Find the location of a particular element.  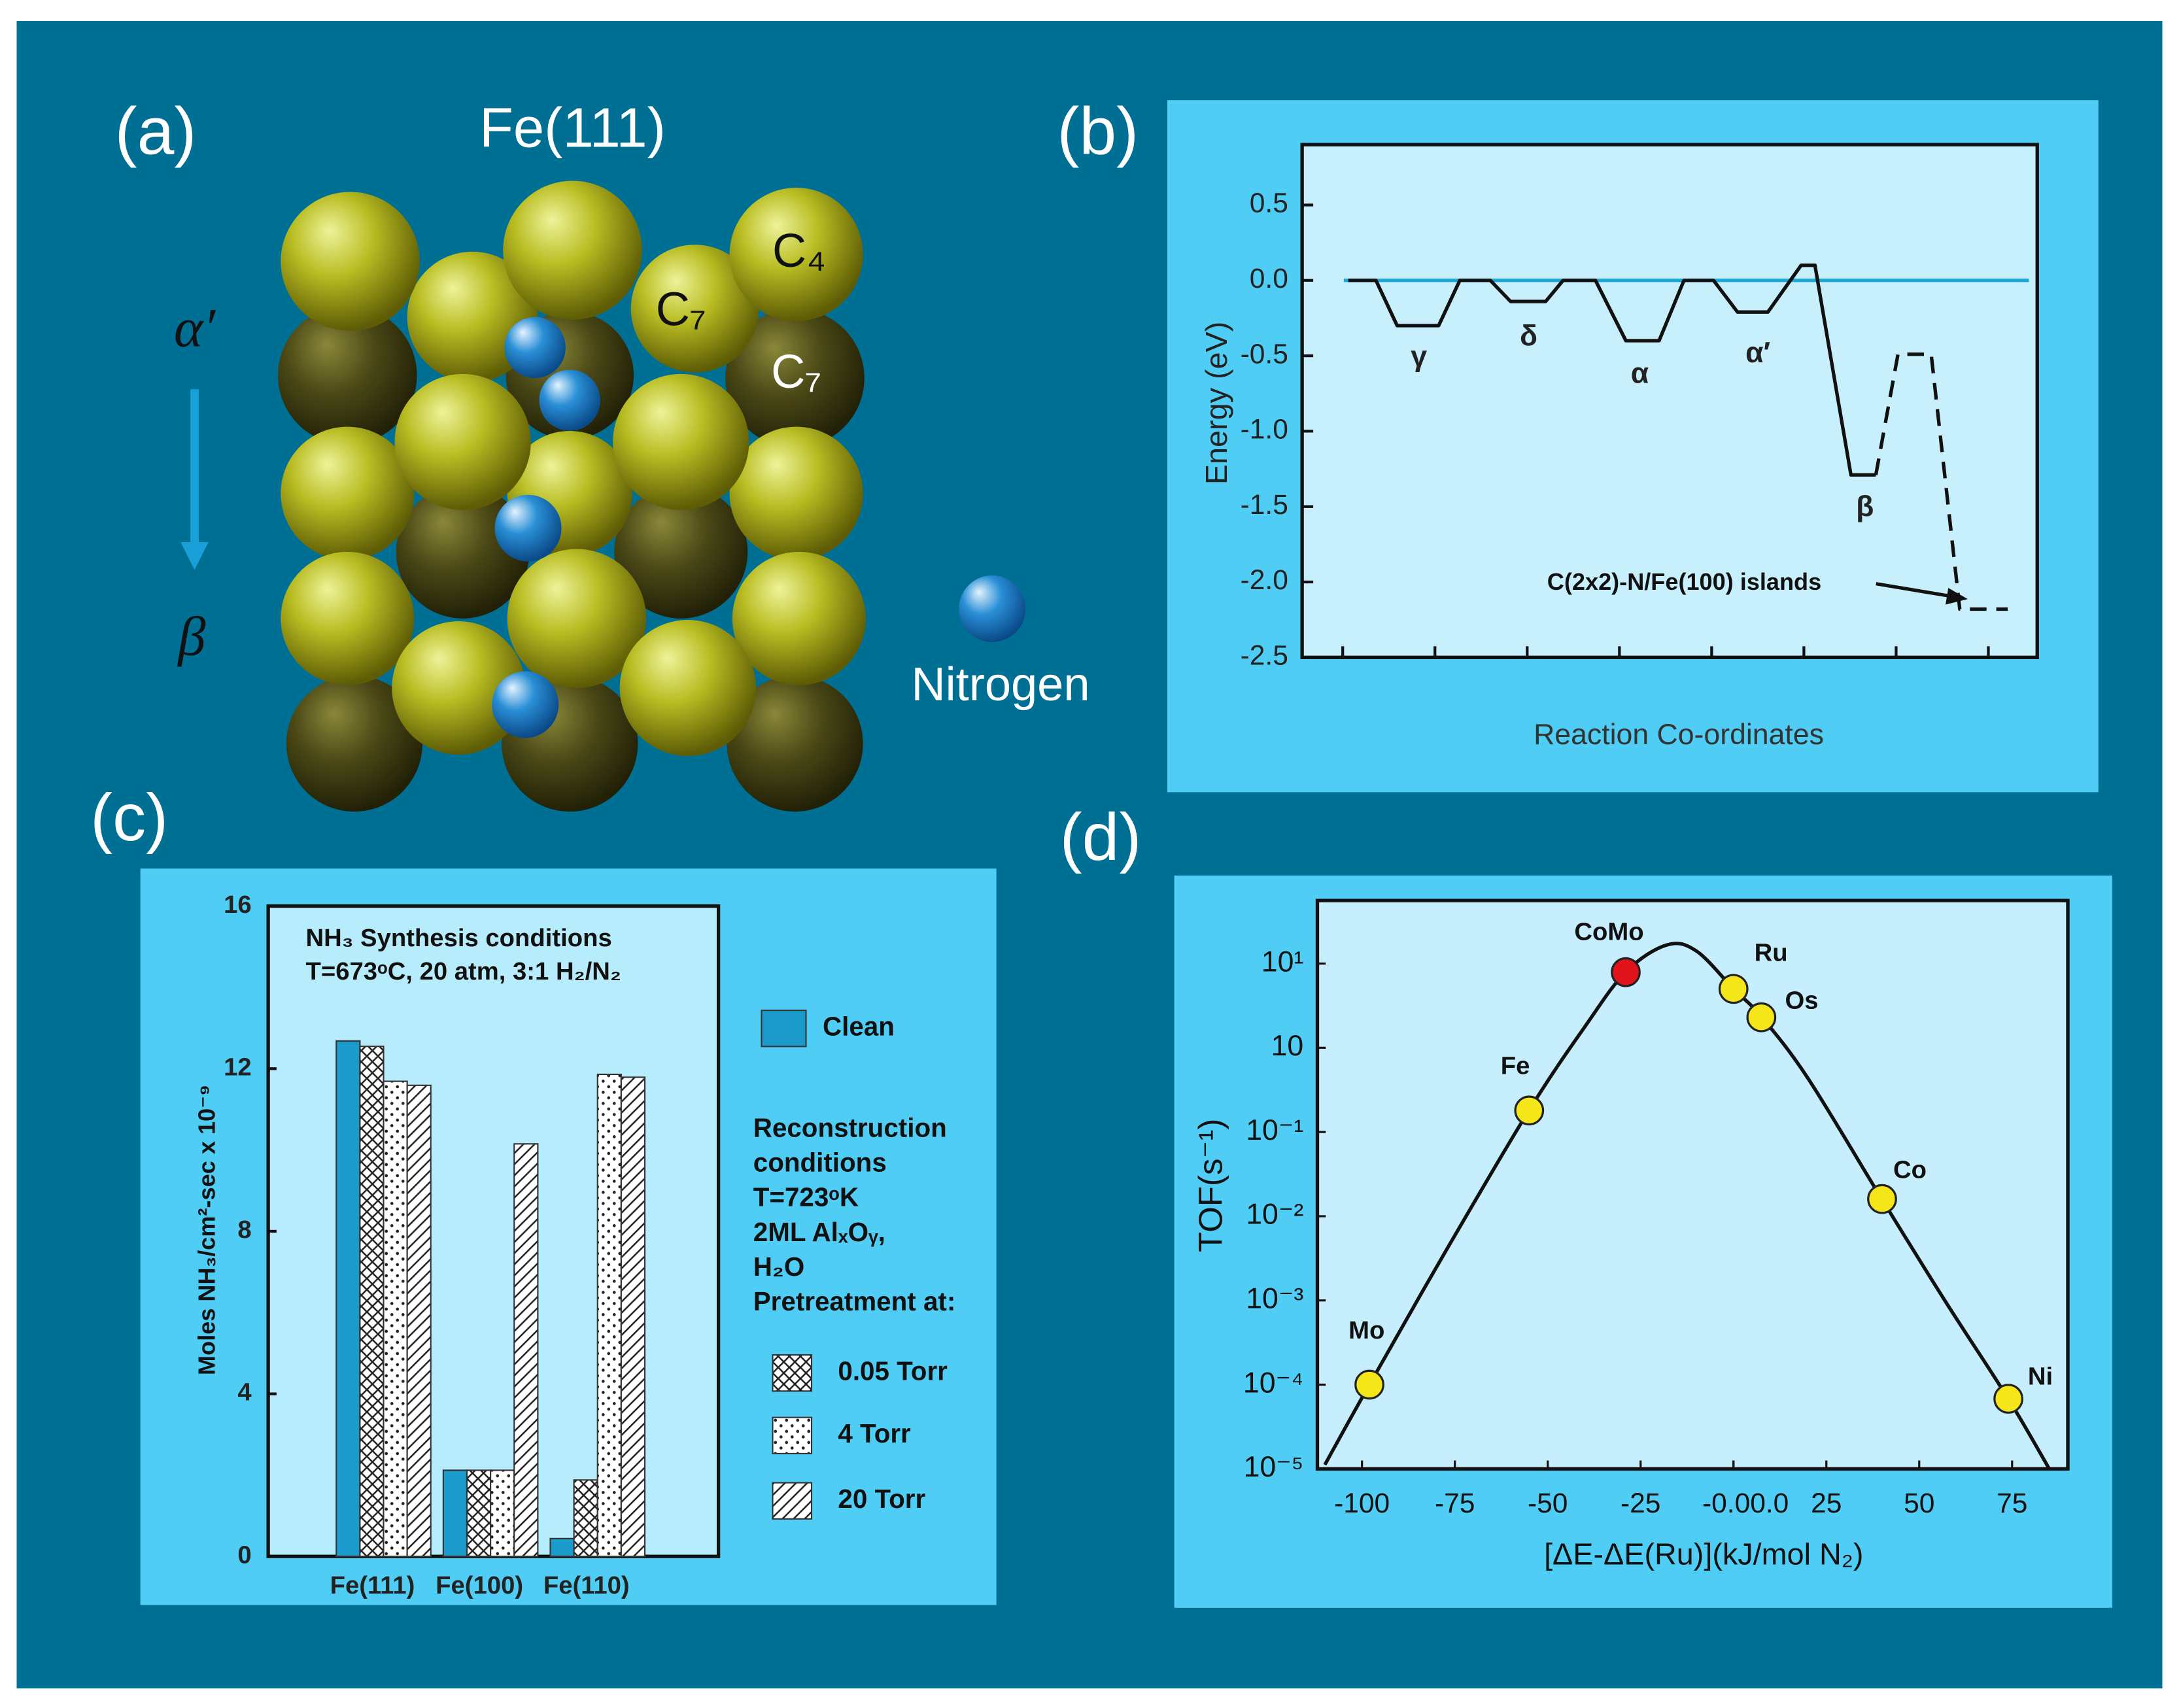

point-label: Ni is located at coordinates (2040, 1376).